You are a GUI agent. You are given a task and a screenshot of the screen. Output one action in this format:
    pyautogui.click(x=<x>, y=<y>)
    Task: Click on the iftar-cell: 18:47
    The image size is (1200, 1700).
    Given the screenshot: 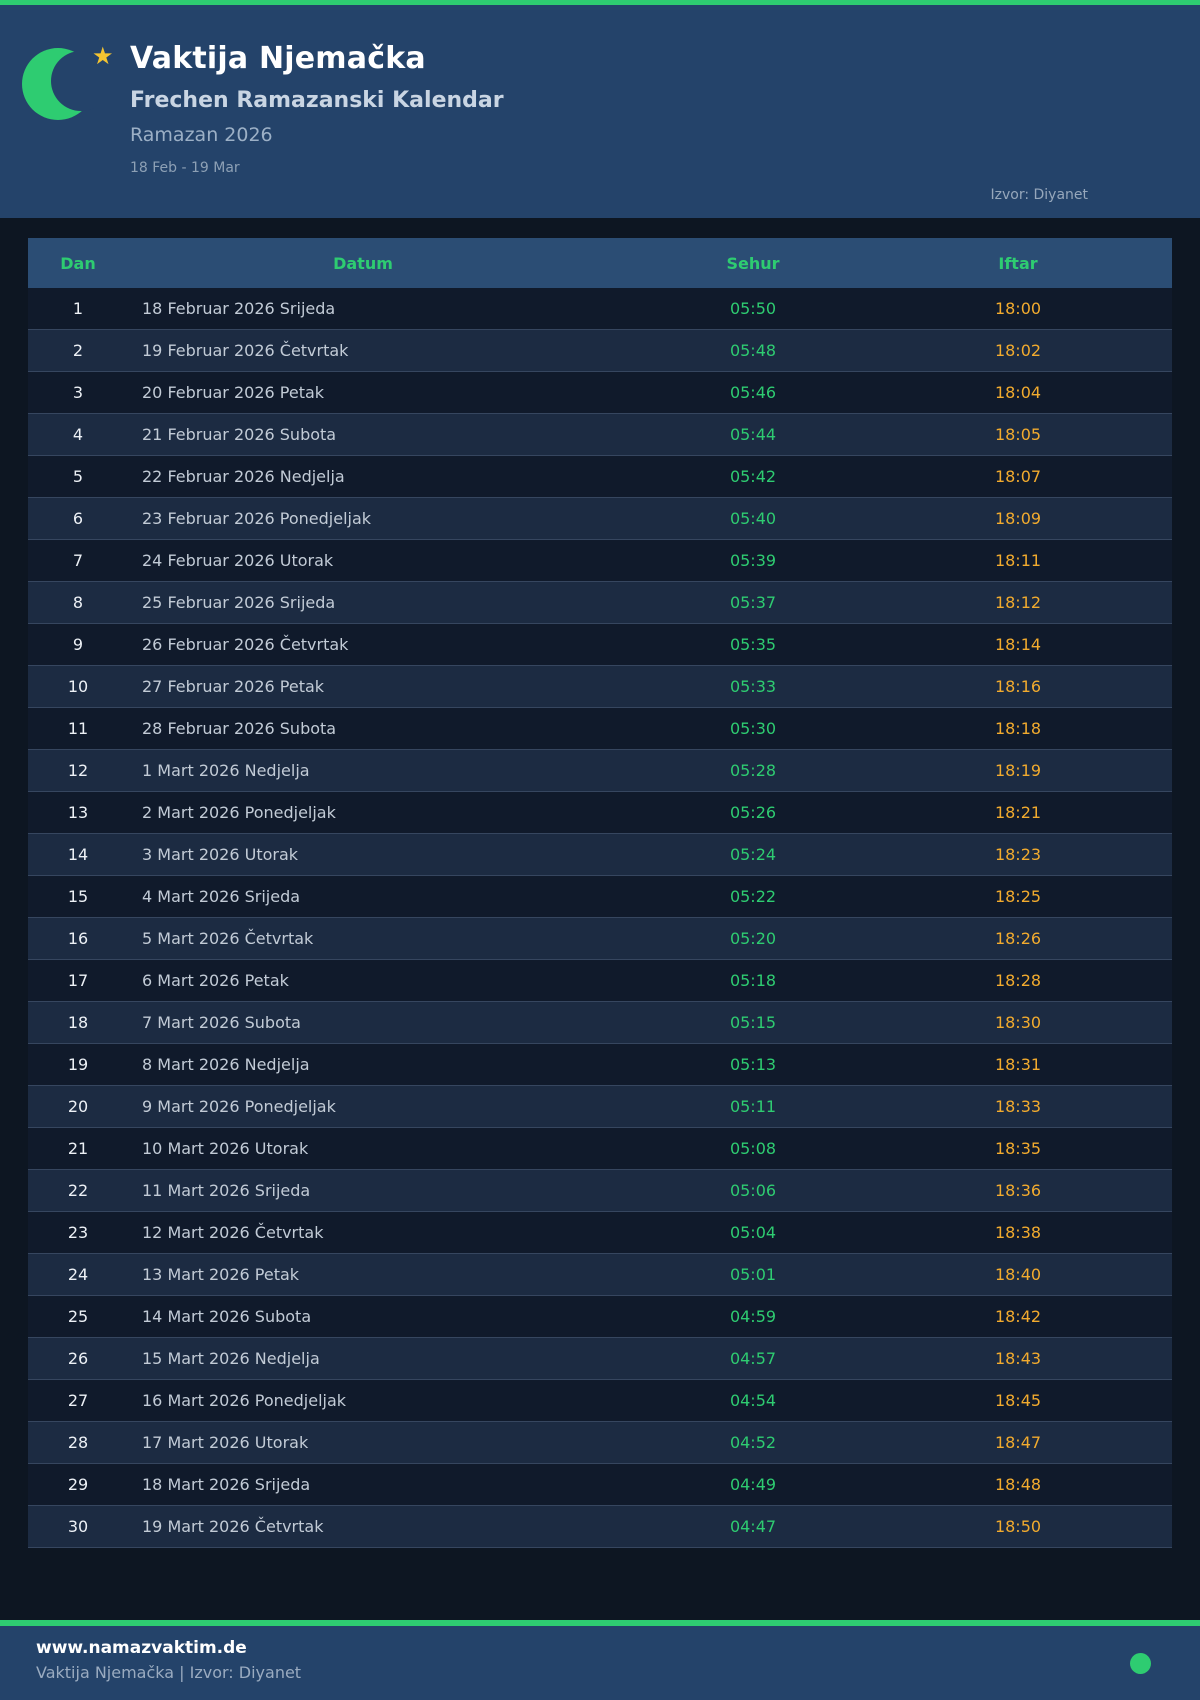 What is the action you would take?
    pyautogui.click(x=1018, y=1442)
    